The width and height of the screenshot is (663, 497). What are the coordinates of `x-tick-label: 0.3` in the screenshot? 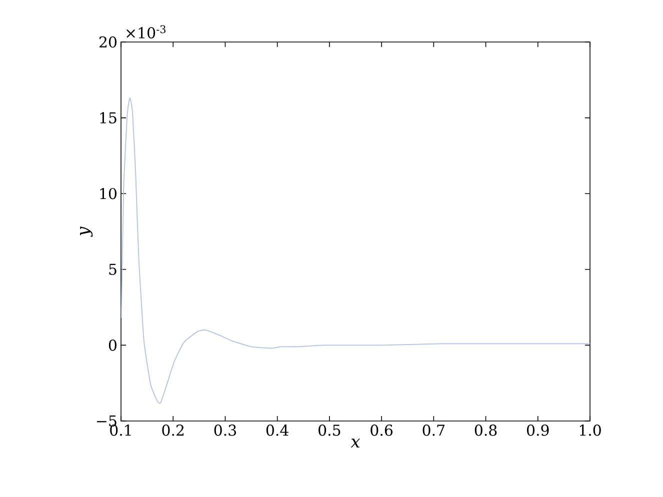 It's located at (225, 430).